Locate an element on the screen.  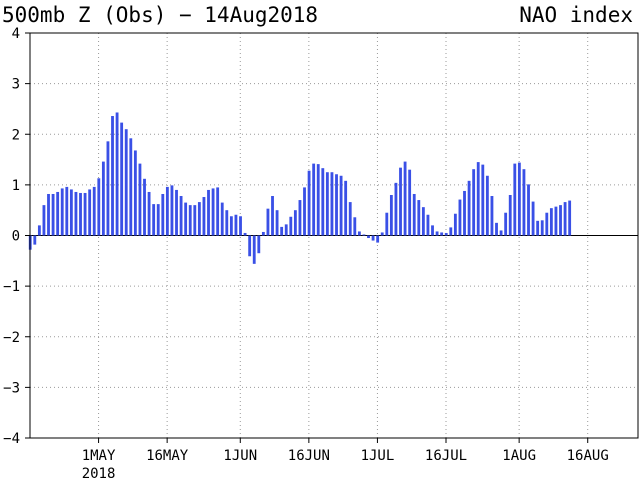
x-tick-label: 16JUN is located at coordinates (309, 456).